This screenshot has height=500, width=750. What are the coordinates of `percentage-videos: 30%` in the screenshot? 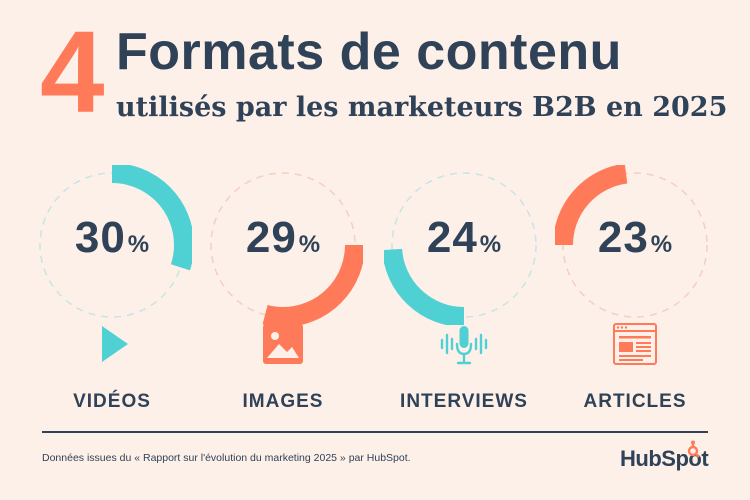 It's located at (112, 238).